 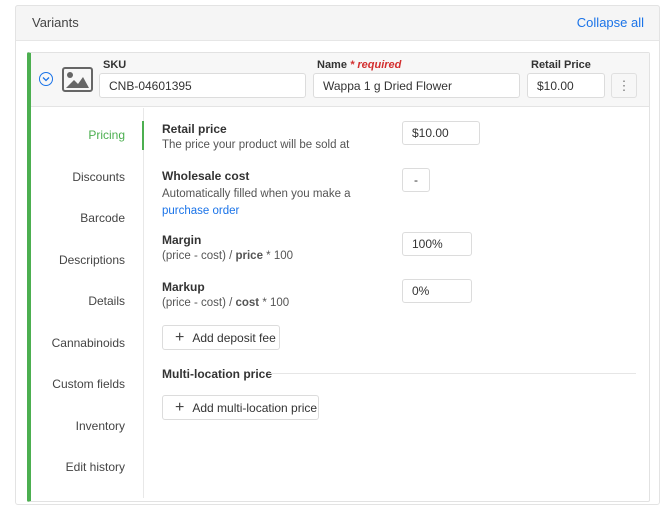 What do you see at coordinates (452, 373) in the screenshot?
I see `section-divider` at bounding box center [452, 373].